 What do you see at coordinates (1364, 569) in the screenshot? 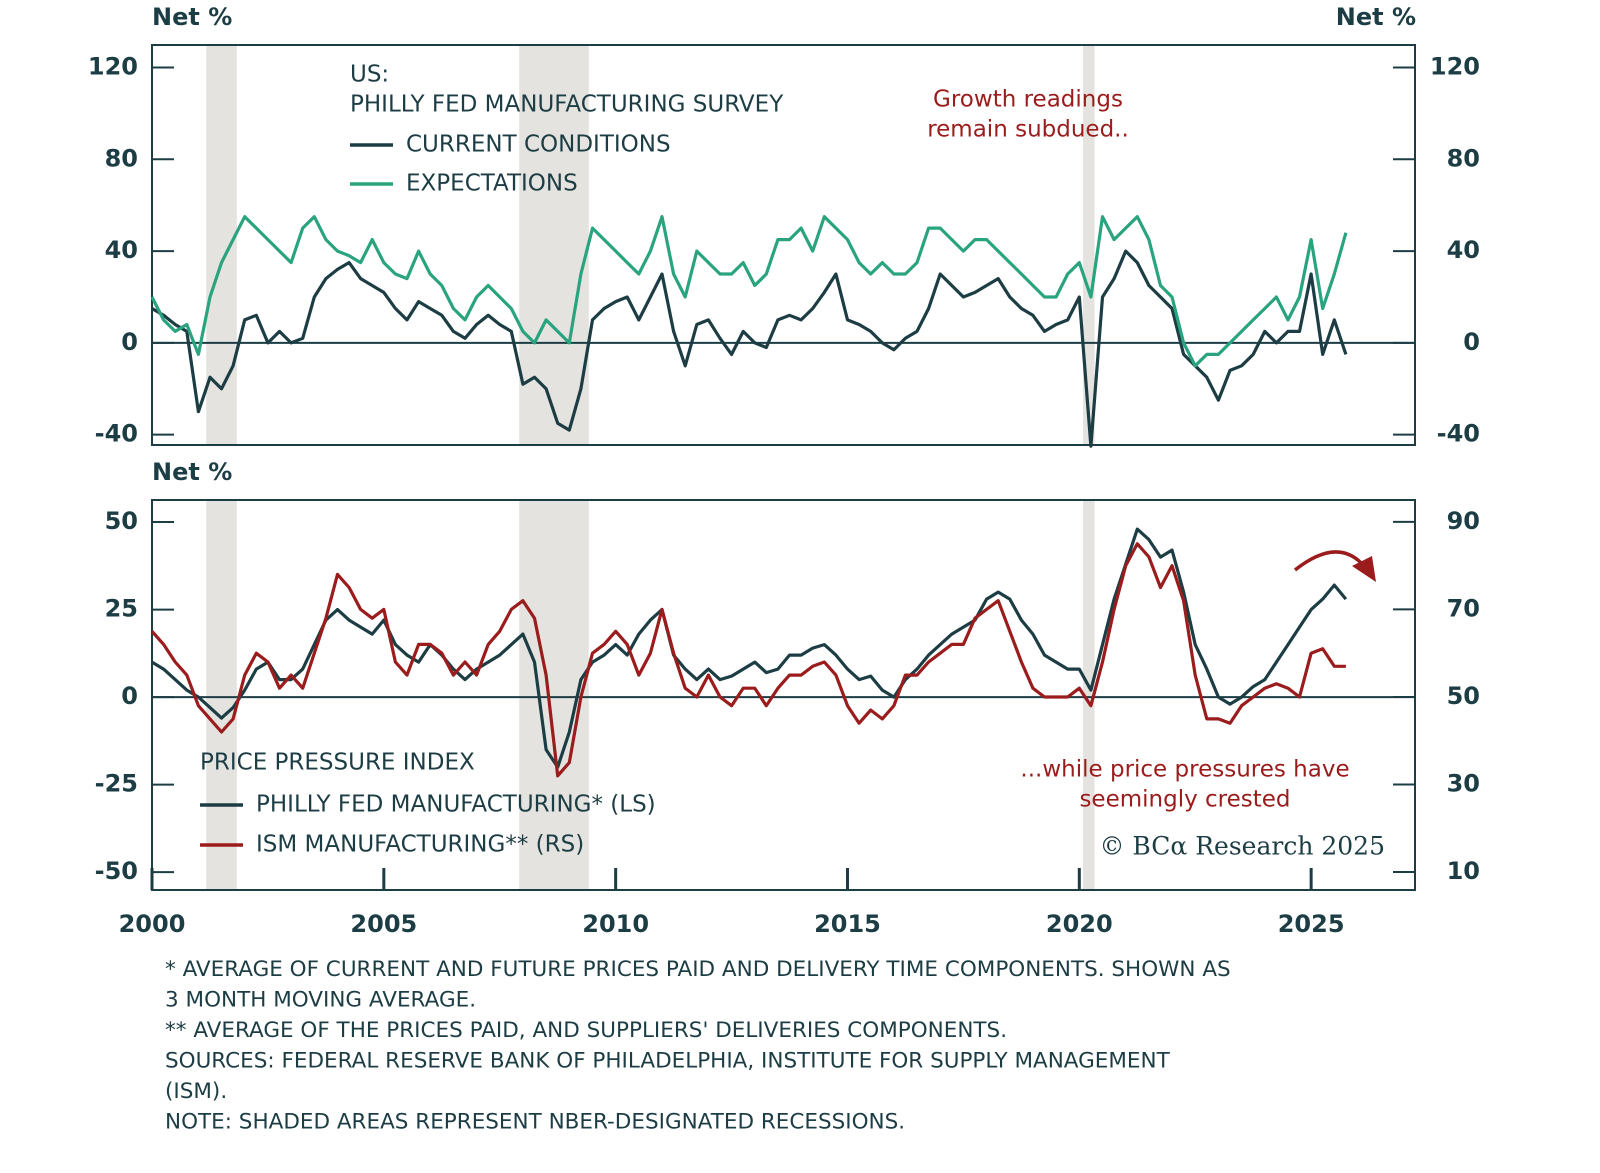
I see `arrow-head` at bounding box center [1364, 569].